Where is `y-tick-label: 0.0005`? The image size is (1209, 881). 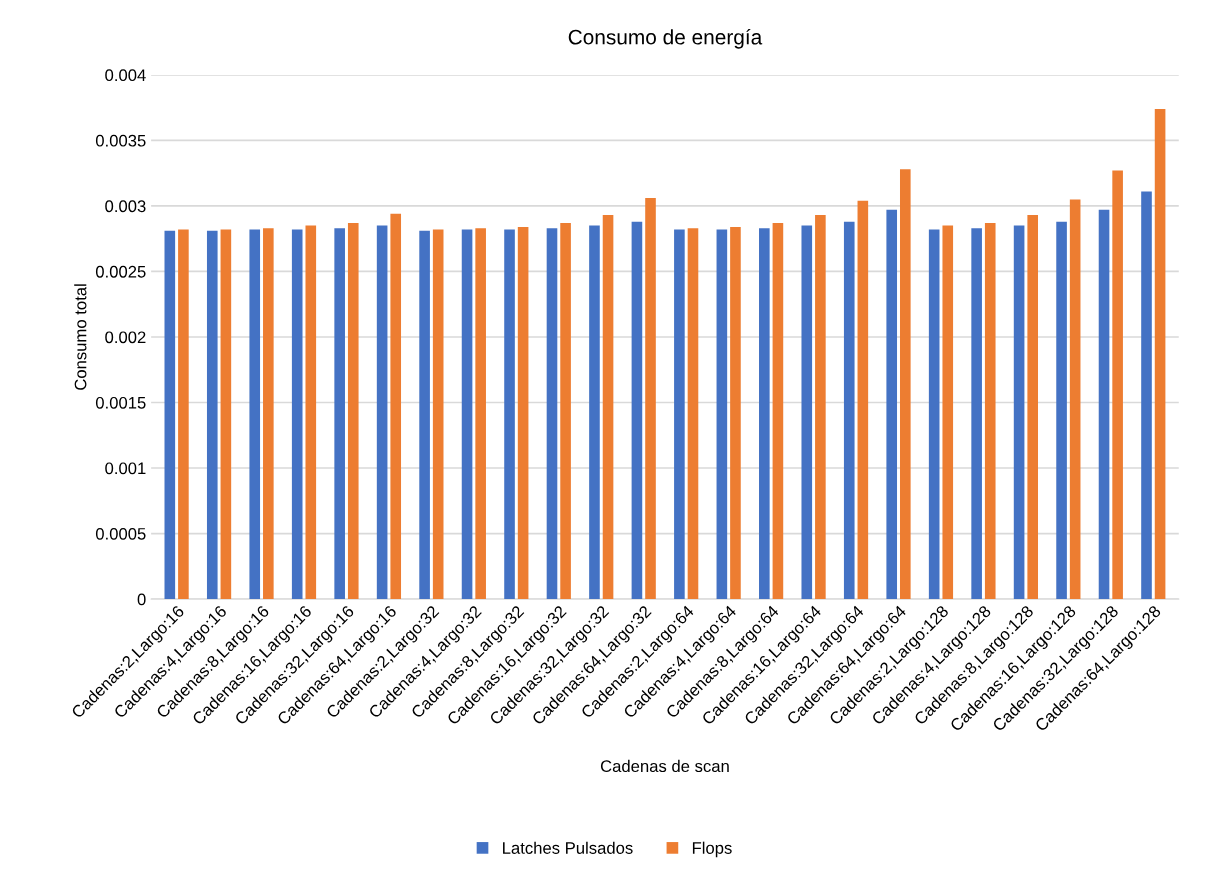
y-tick-label: 0.0005 is located at coordinates (120, 533).